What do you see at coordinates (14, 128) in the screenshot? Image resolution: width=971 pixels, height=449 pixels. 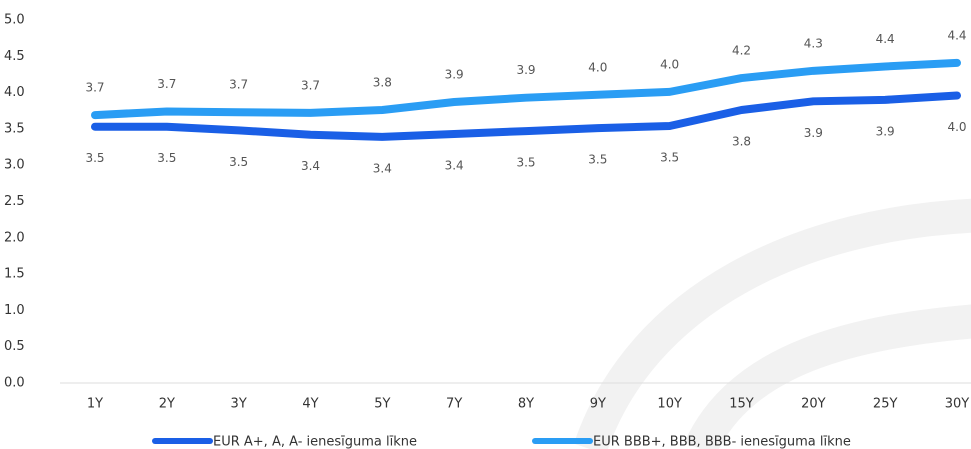 I see `y-tick-label: 3.5` at bounding box center [14, 128].